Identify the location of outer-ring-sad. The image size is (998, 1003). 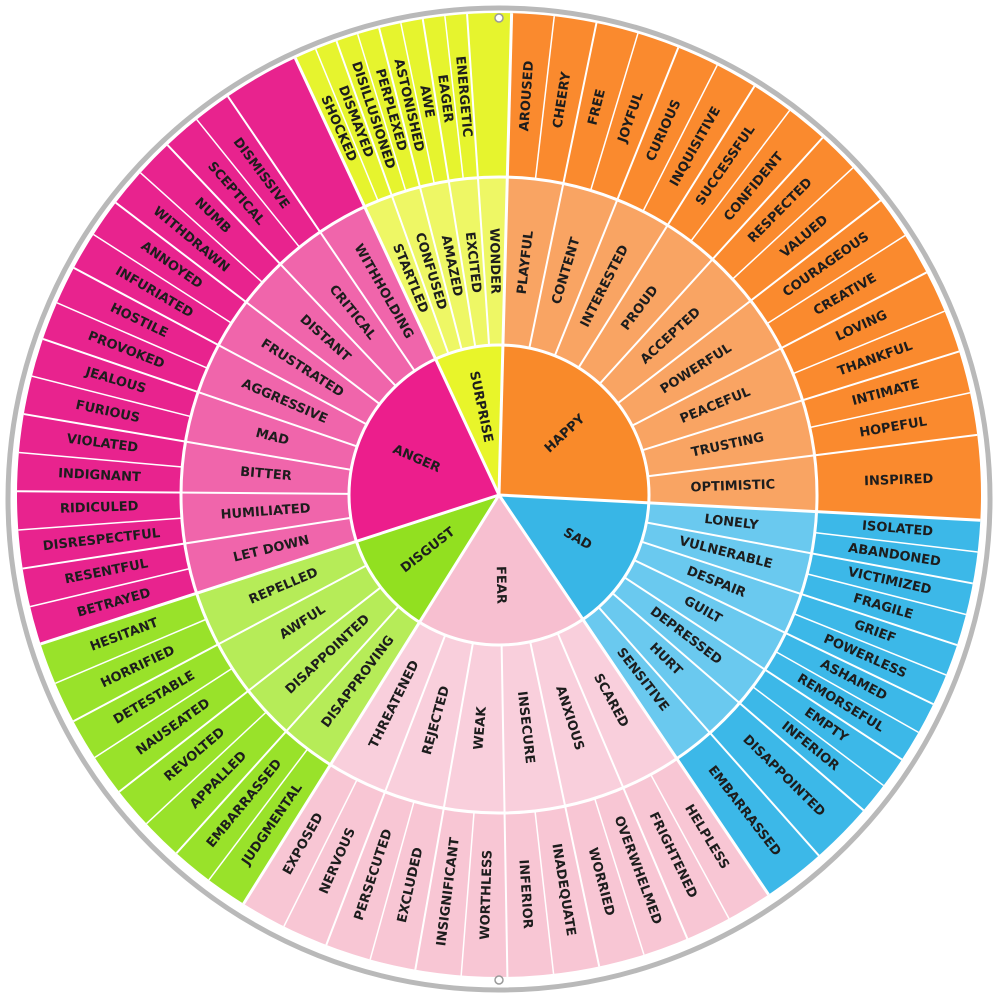
(828, 703).